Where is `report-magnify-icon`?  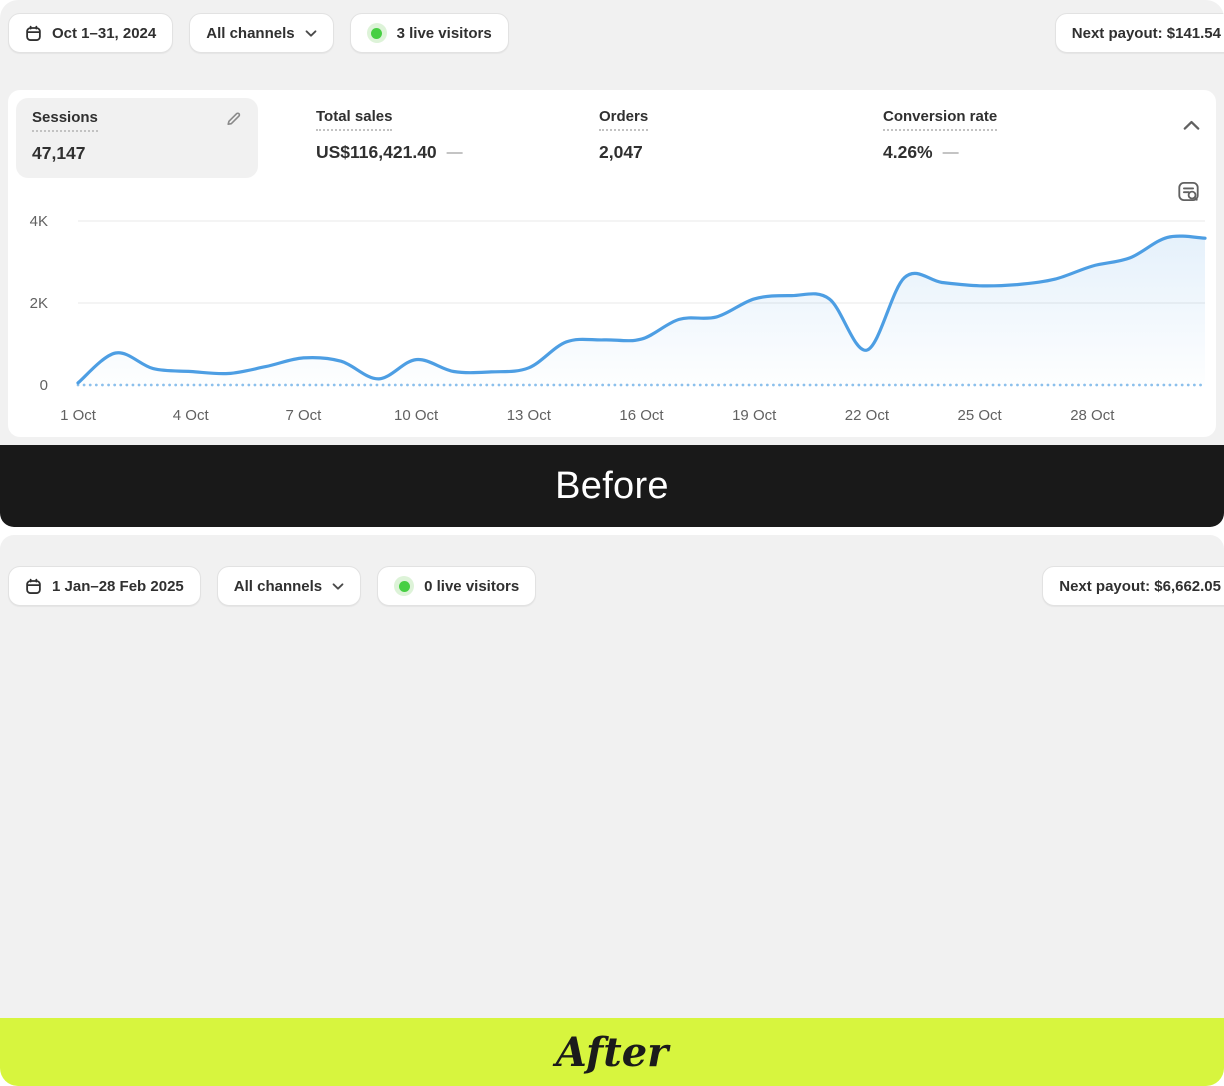 report-magnify-icon is located at coordinates (1188, 194).